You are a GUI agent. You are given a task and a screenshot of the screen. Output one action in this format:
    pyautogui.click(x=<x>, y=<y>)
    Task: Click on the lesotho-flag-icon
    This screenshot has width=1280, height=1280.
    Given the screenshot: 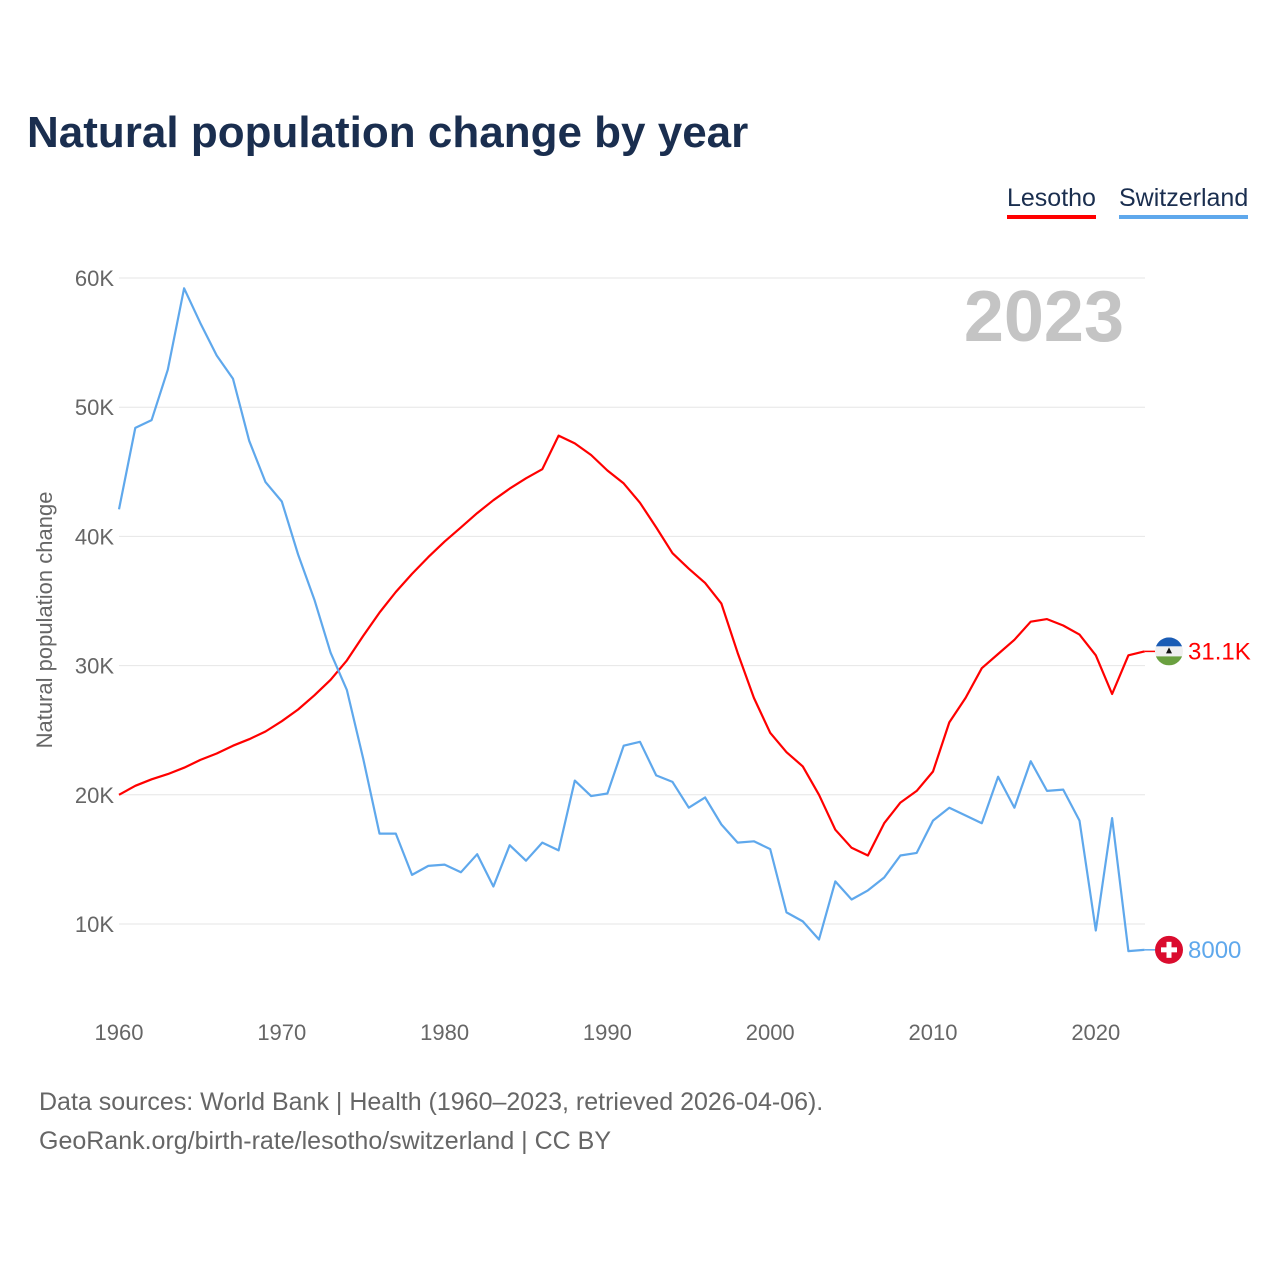 What is the action you would take?
    pyautogui.click(x=1169, y=651)
    